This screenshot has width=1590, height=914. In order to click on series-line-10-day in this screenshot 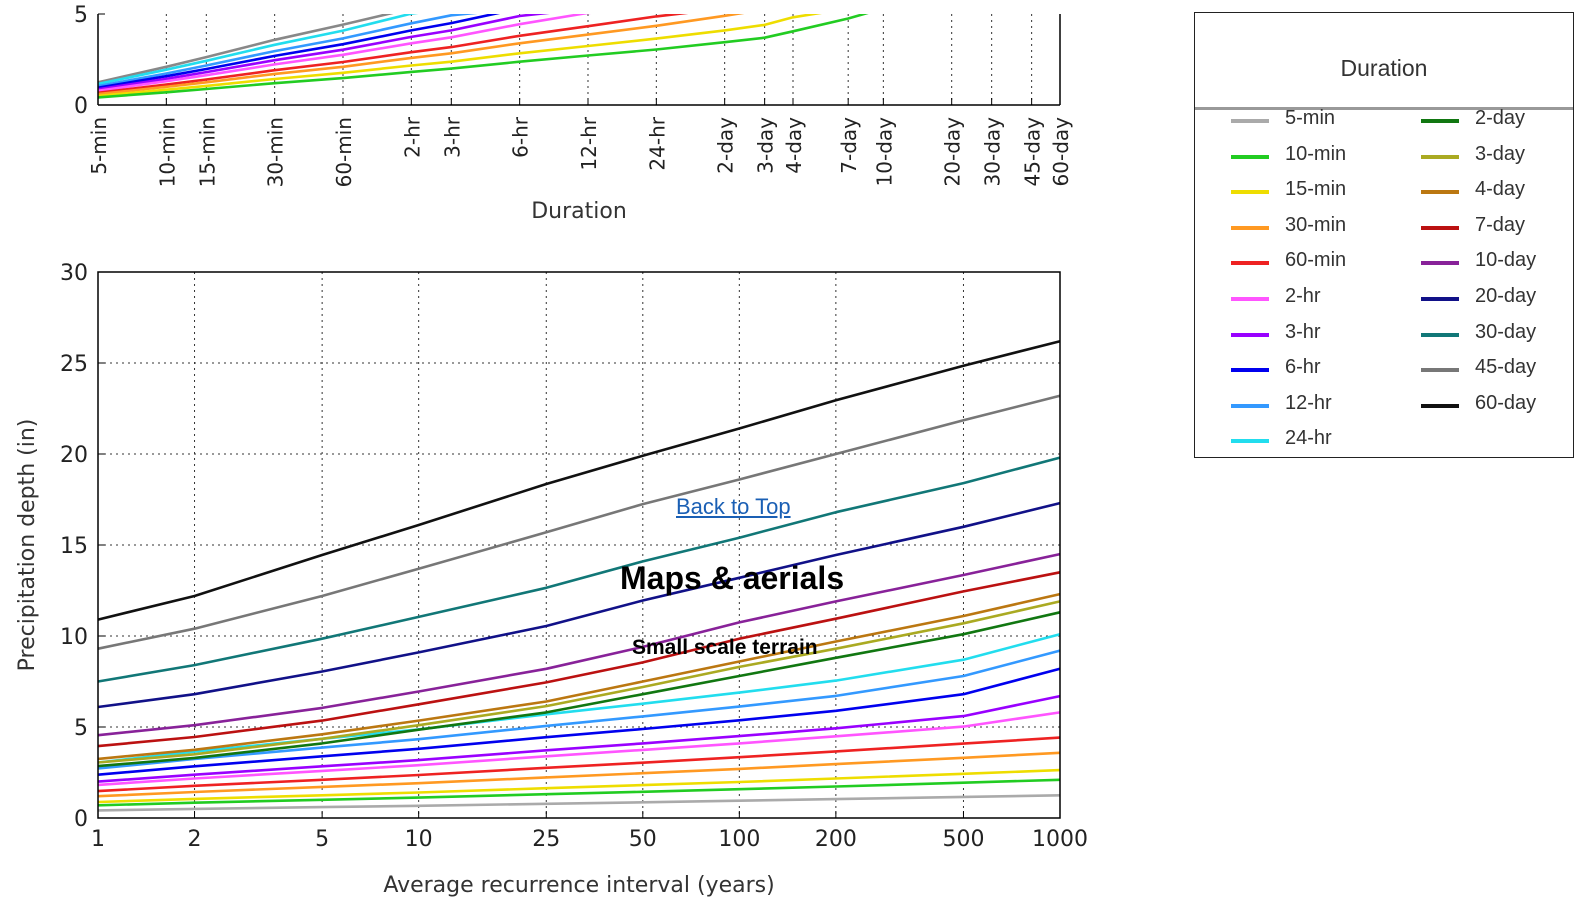, I will do `click(579, 644)`.